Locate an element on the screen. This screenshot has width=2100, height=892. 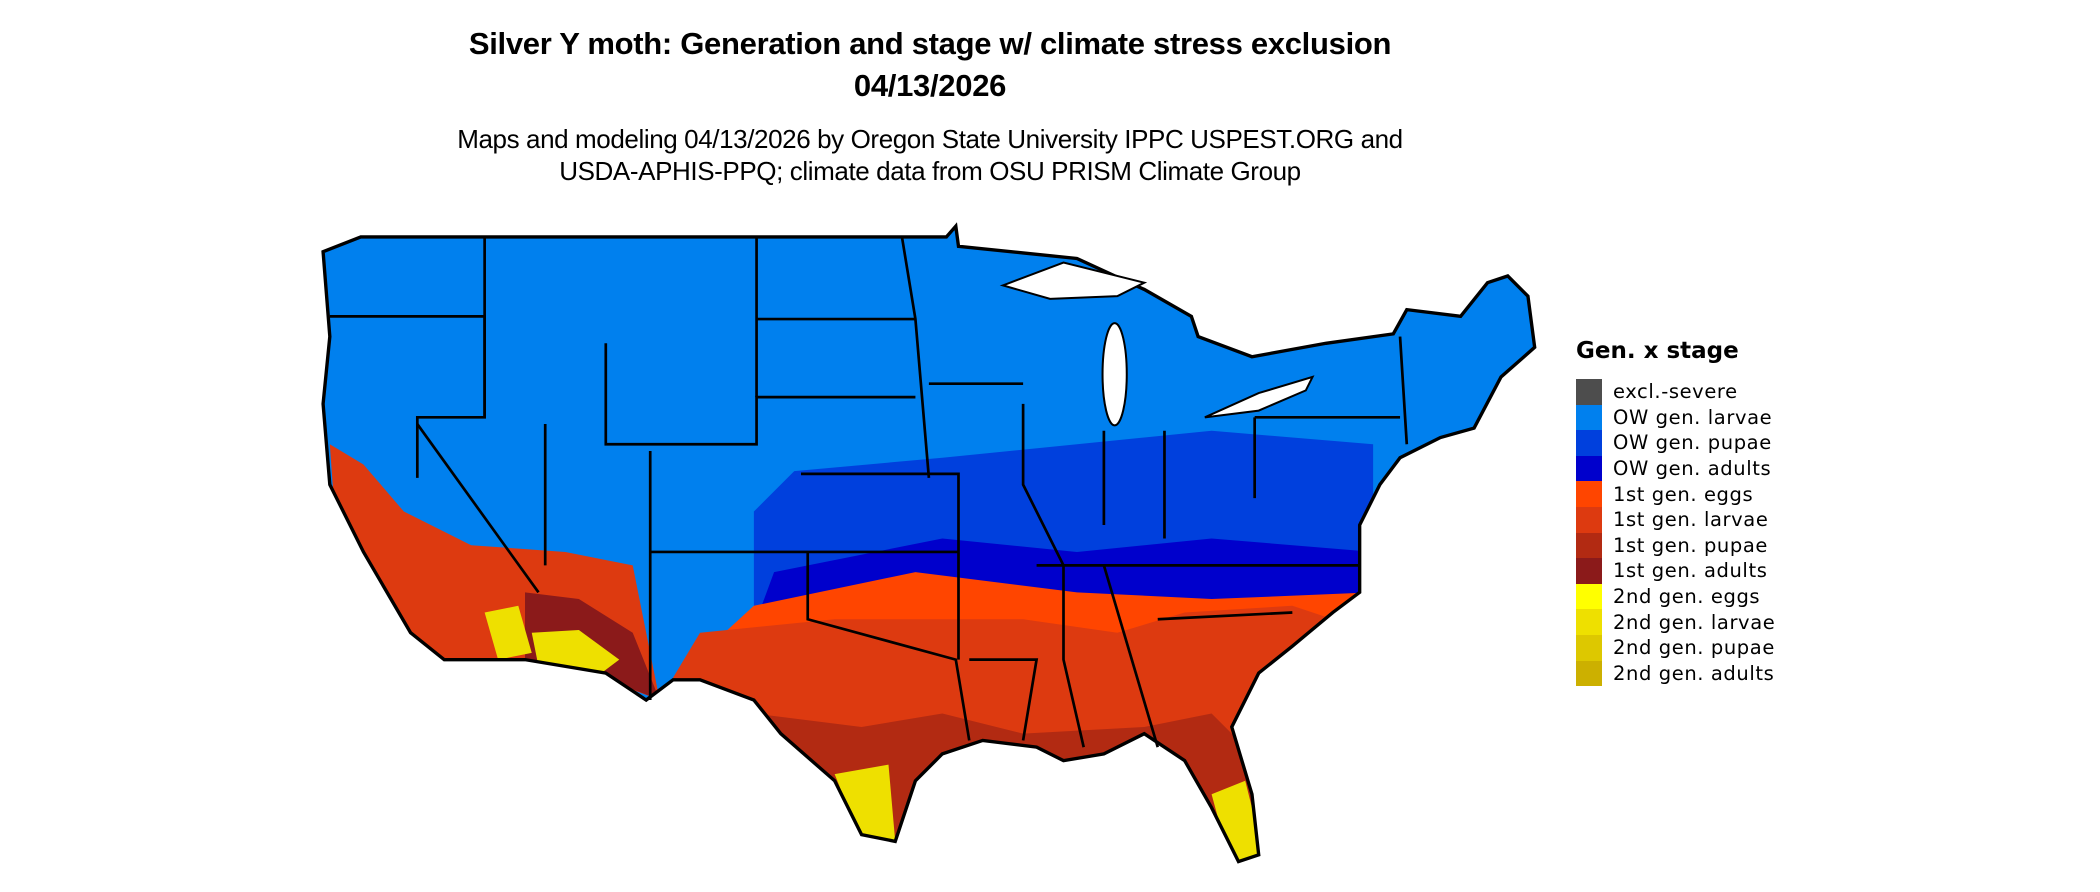
legend-item: OW gen. adults is located at coordinates (1675, 468).